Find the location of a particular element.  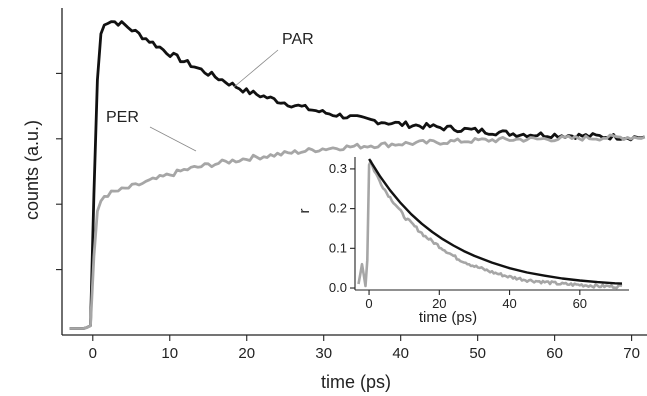

per-leader-line is located at coordinates (173, 139).